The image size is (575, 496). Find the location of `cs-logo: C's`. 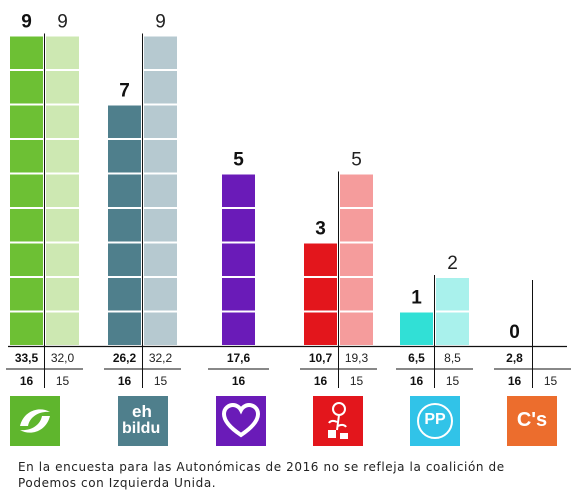

cs-logo: C's is located at coordinates (532, 421).